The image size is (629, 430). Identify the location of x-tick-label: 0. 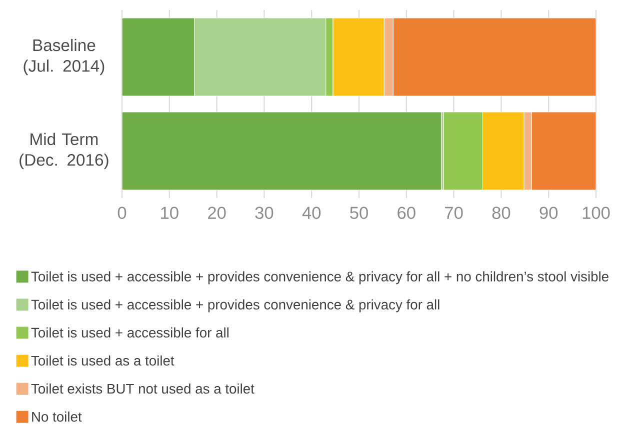
(122, 212).